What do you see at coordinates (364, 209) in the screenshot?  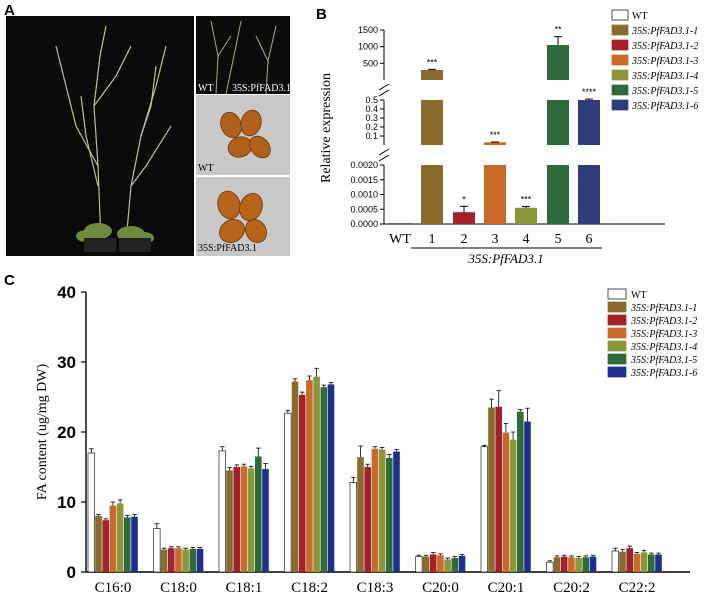 I see `y-tick-label: 0.0005` at bounding box center [364, 209].